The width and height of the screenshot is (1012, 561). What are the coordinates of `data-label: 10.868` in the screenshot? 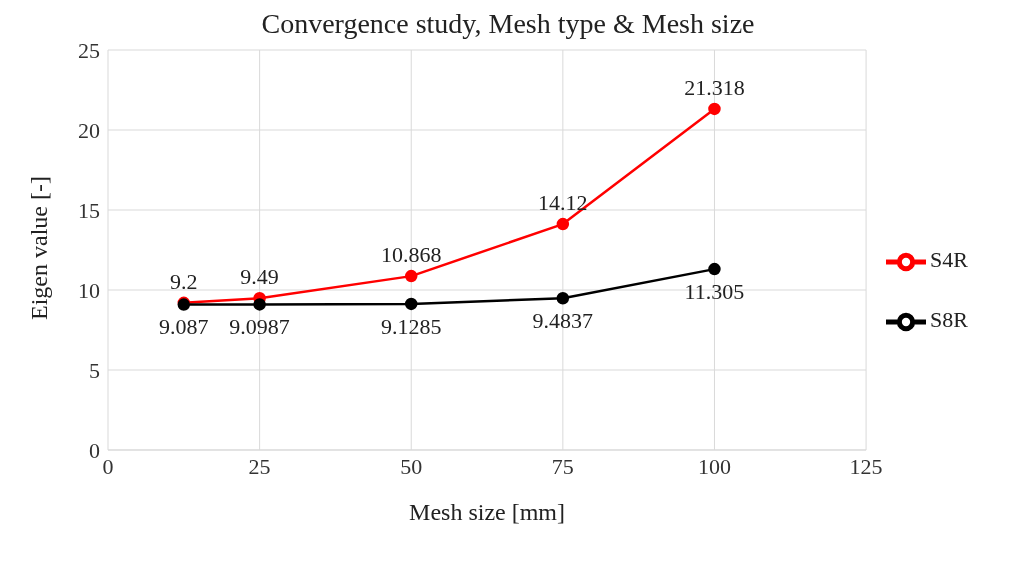 It's located at (411, 255).